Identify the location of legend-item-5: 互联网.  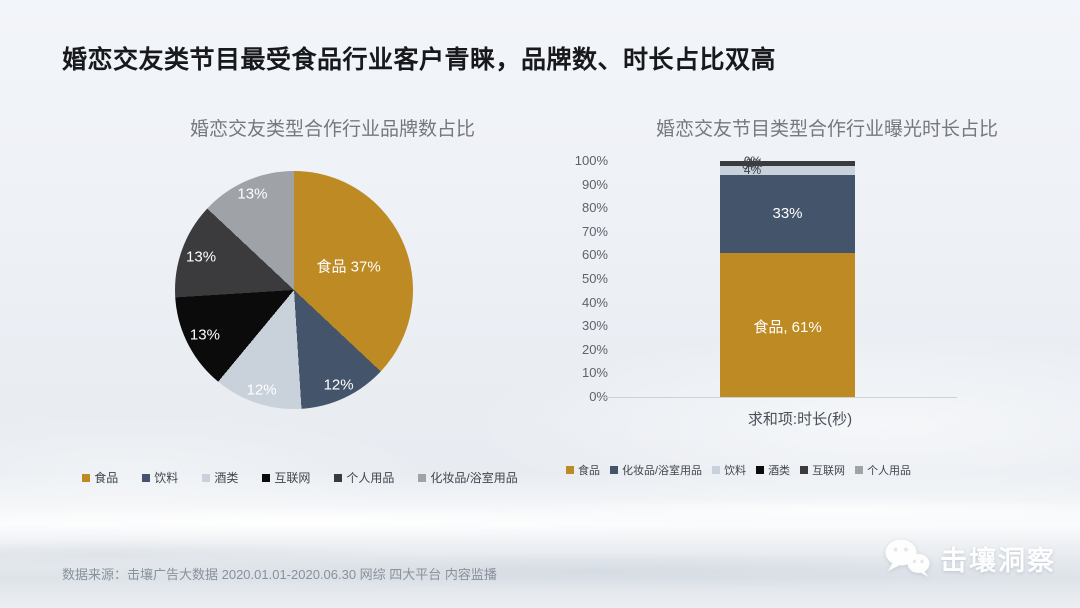
(822, 470).